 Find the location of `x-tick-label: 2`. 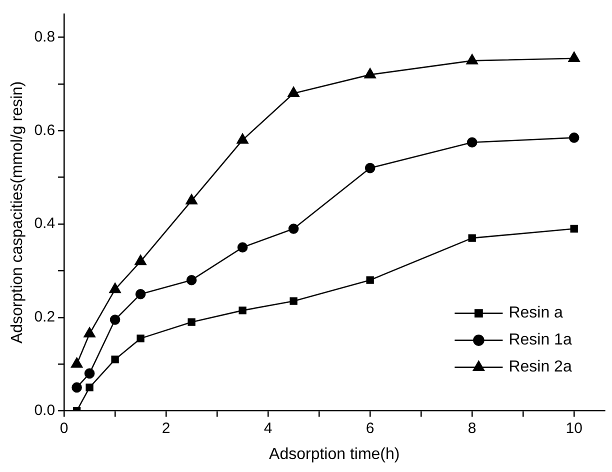

x-tick-label: 2 is located at coordinates (166, 428).